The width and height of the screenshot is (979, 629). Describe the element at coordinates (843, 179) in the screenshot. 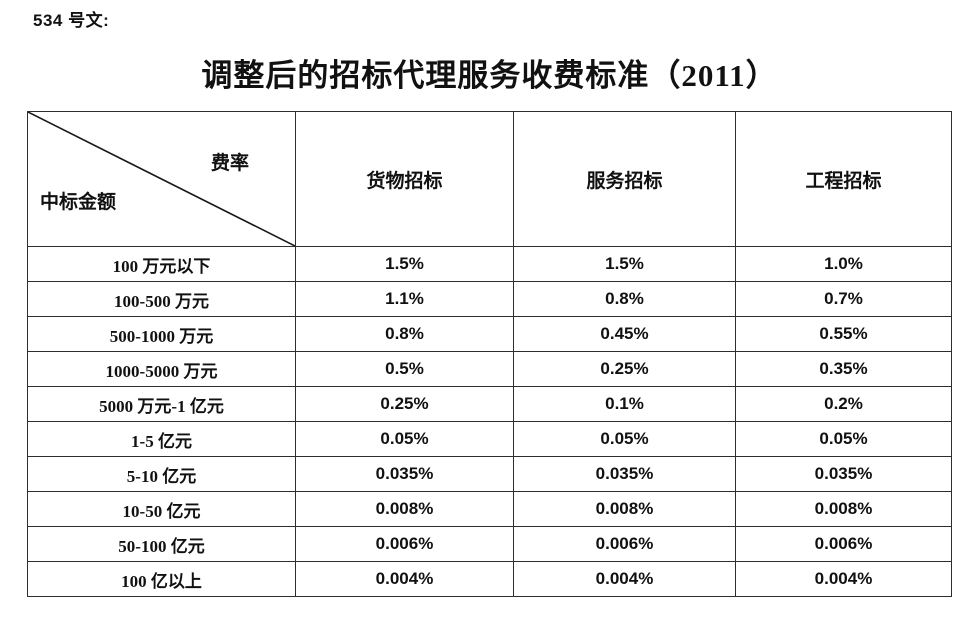

I see `column-header-engineering: 工程招标` at that location.